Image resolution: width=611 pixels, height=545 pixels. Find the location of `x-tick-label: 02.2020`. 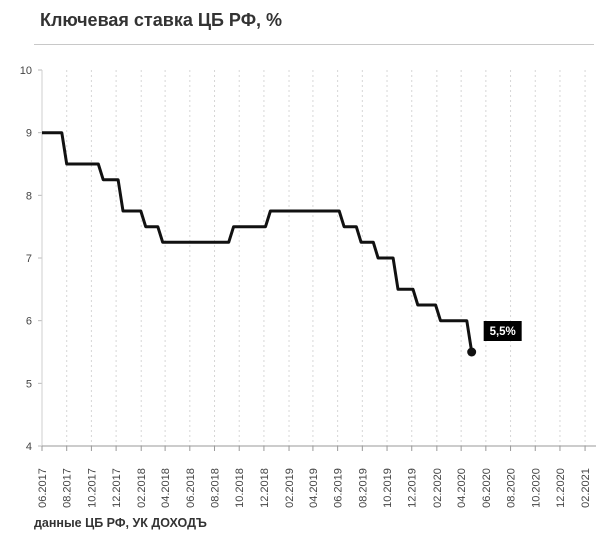

x-tick-label: 02.2020 is located at coordinates (438, 488).